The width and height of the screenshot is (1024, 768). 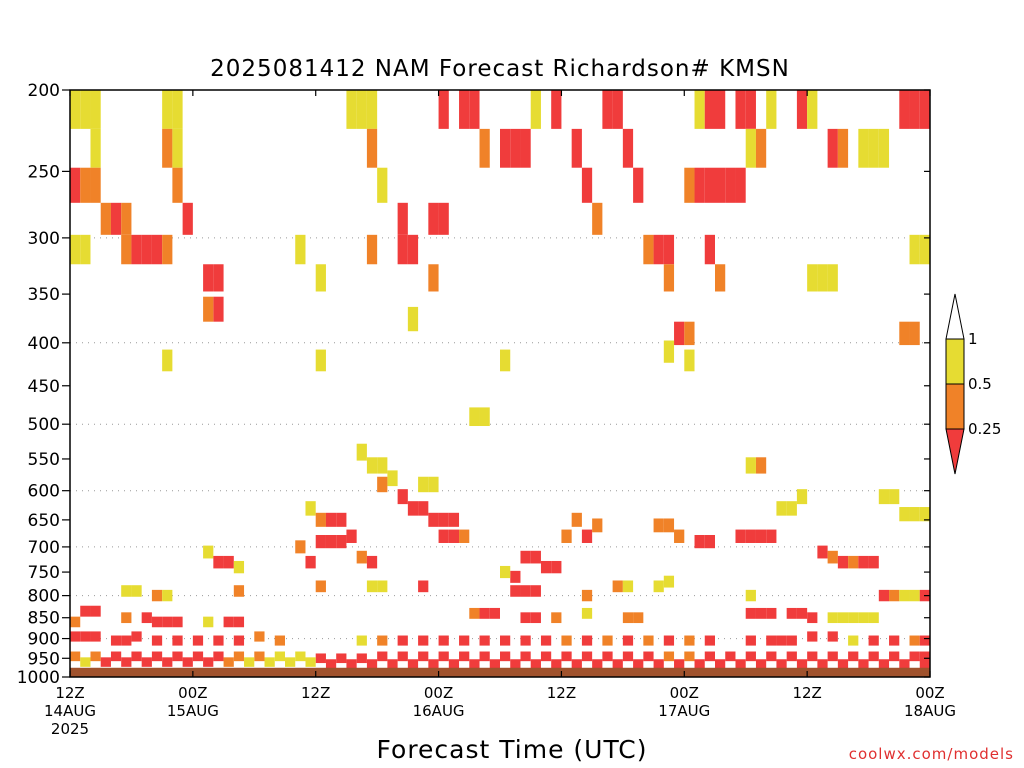 I want to click on y-tick-label: 250, so click(x=44, y=172).